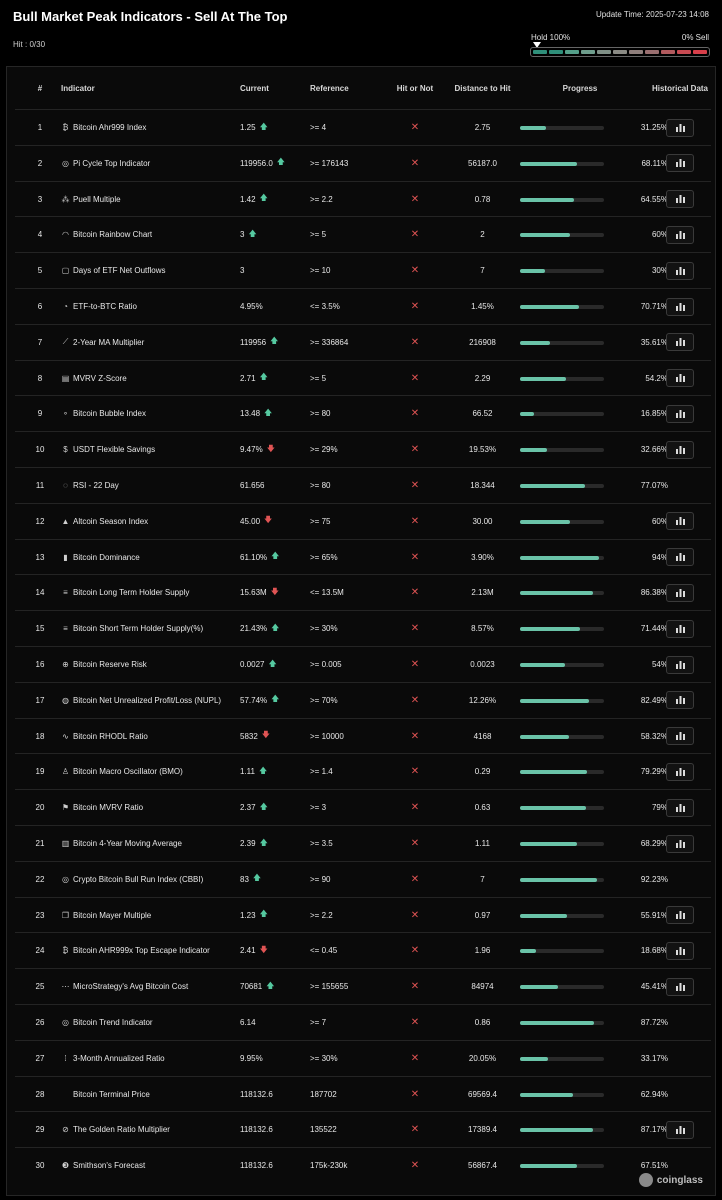  Describe the element at coordinates (40, 450) in the screenshot. I see `row-number: 10` at that location.